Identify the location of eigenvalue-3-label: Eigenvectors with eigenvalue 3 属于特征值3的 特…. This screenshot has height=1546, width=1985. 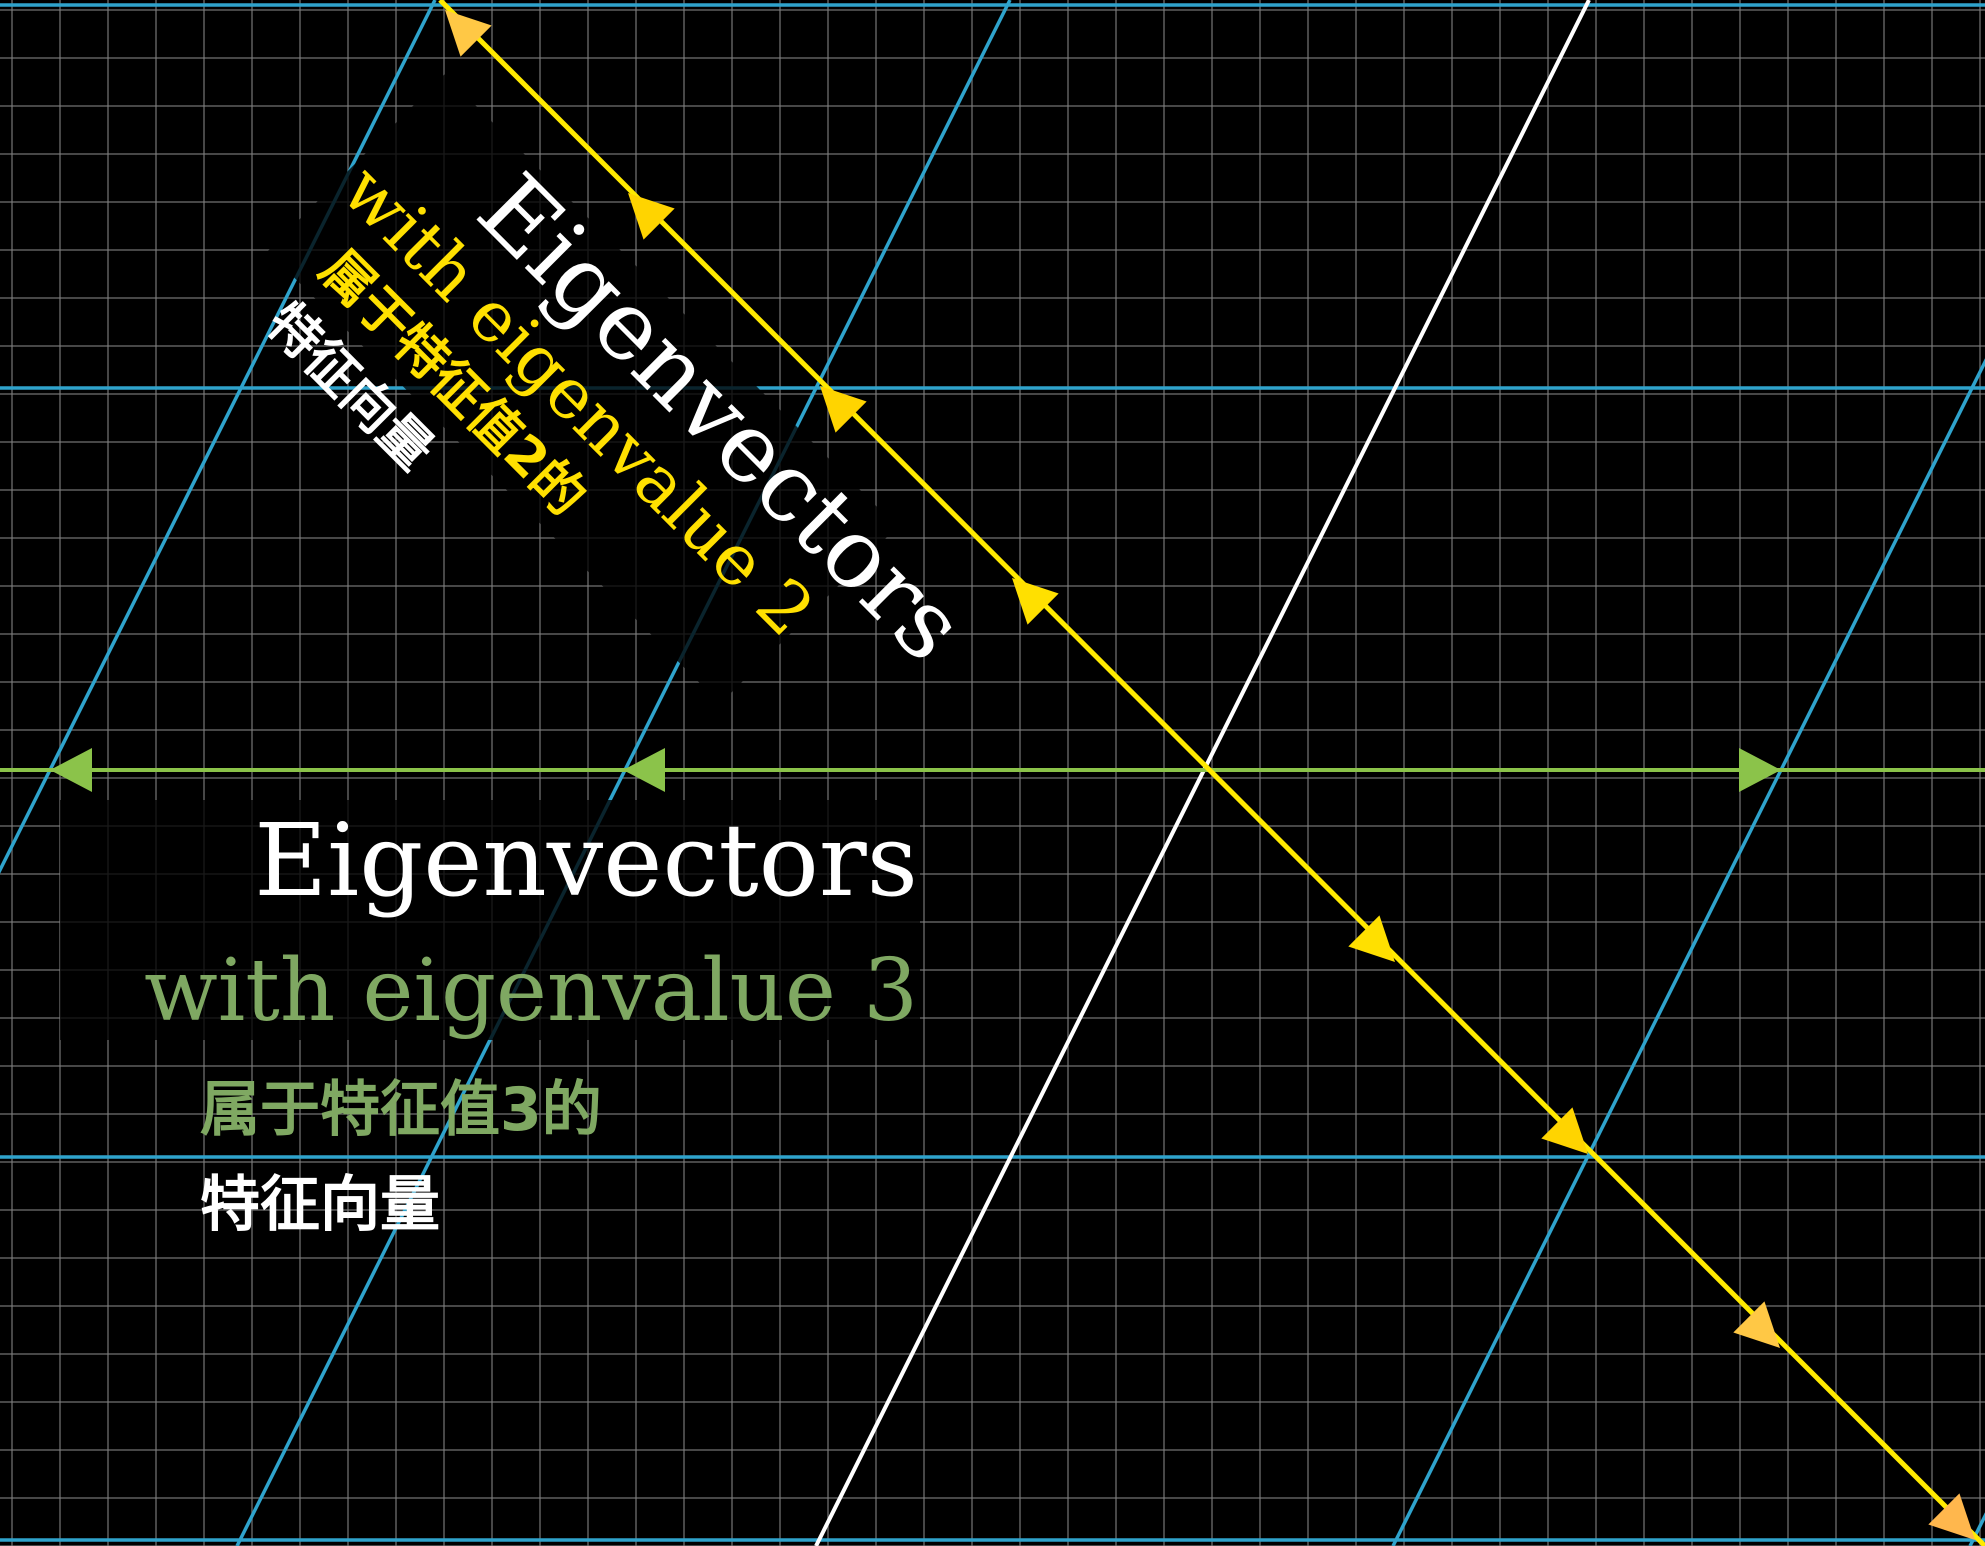
(490, 1020).